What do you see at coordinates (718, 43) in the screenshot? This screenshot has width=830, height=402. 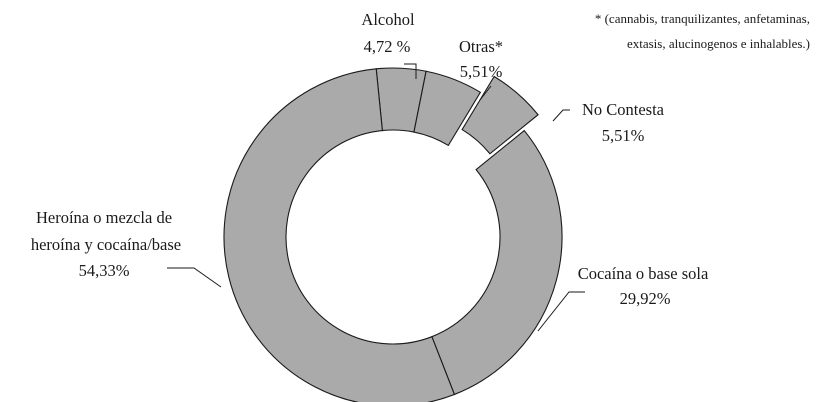 I see `footnote-line-2: extasis, alucinogenos e inhalables.)` at bounding box center [718, 43].